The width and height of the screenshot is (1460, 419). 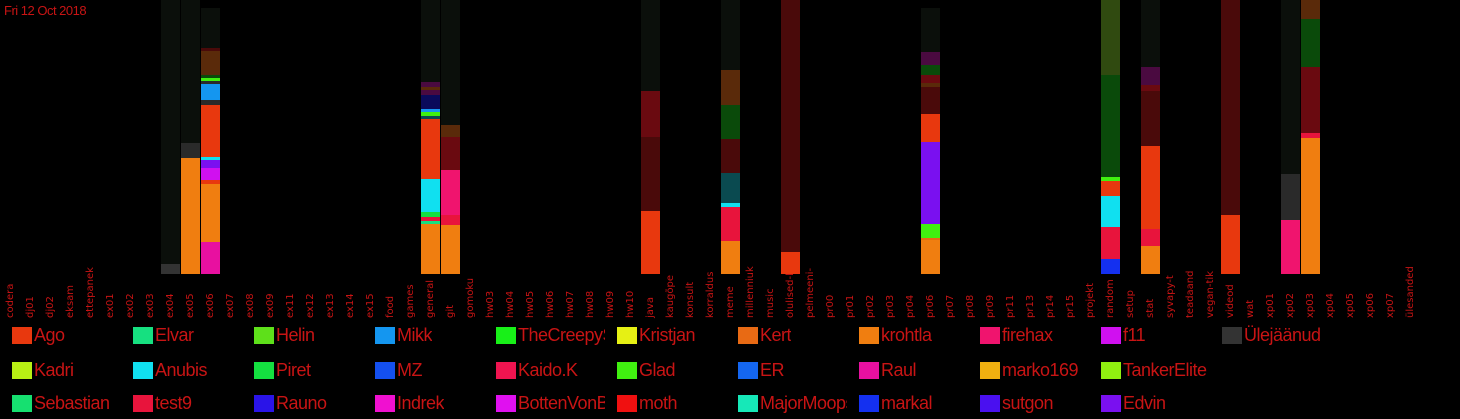 I want to click on legend-item-1-2: Piret, so click(x=302, y=370).